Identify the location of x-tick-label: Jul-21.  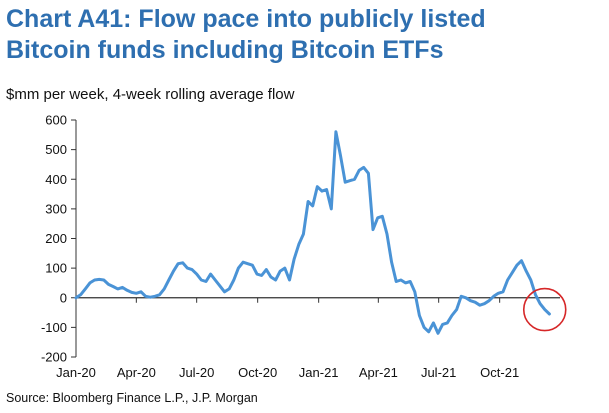
(438, 372).